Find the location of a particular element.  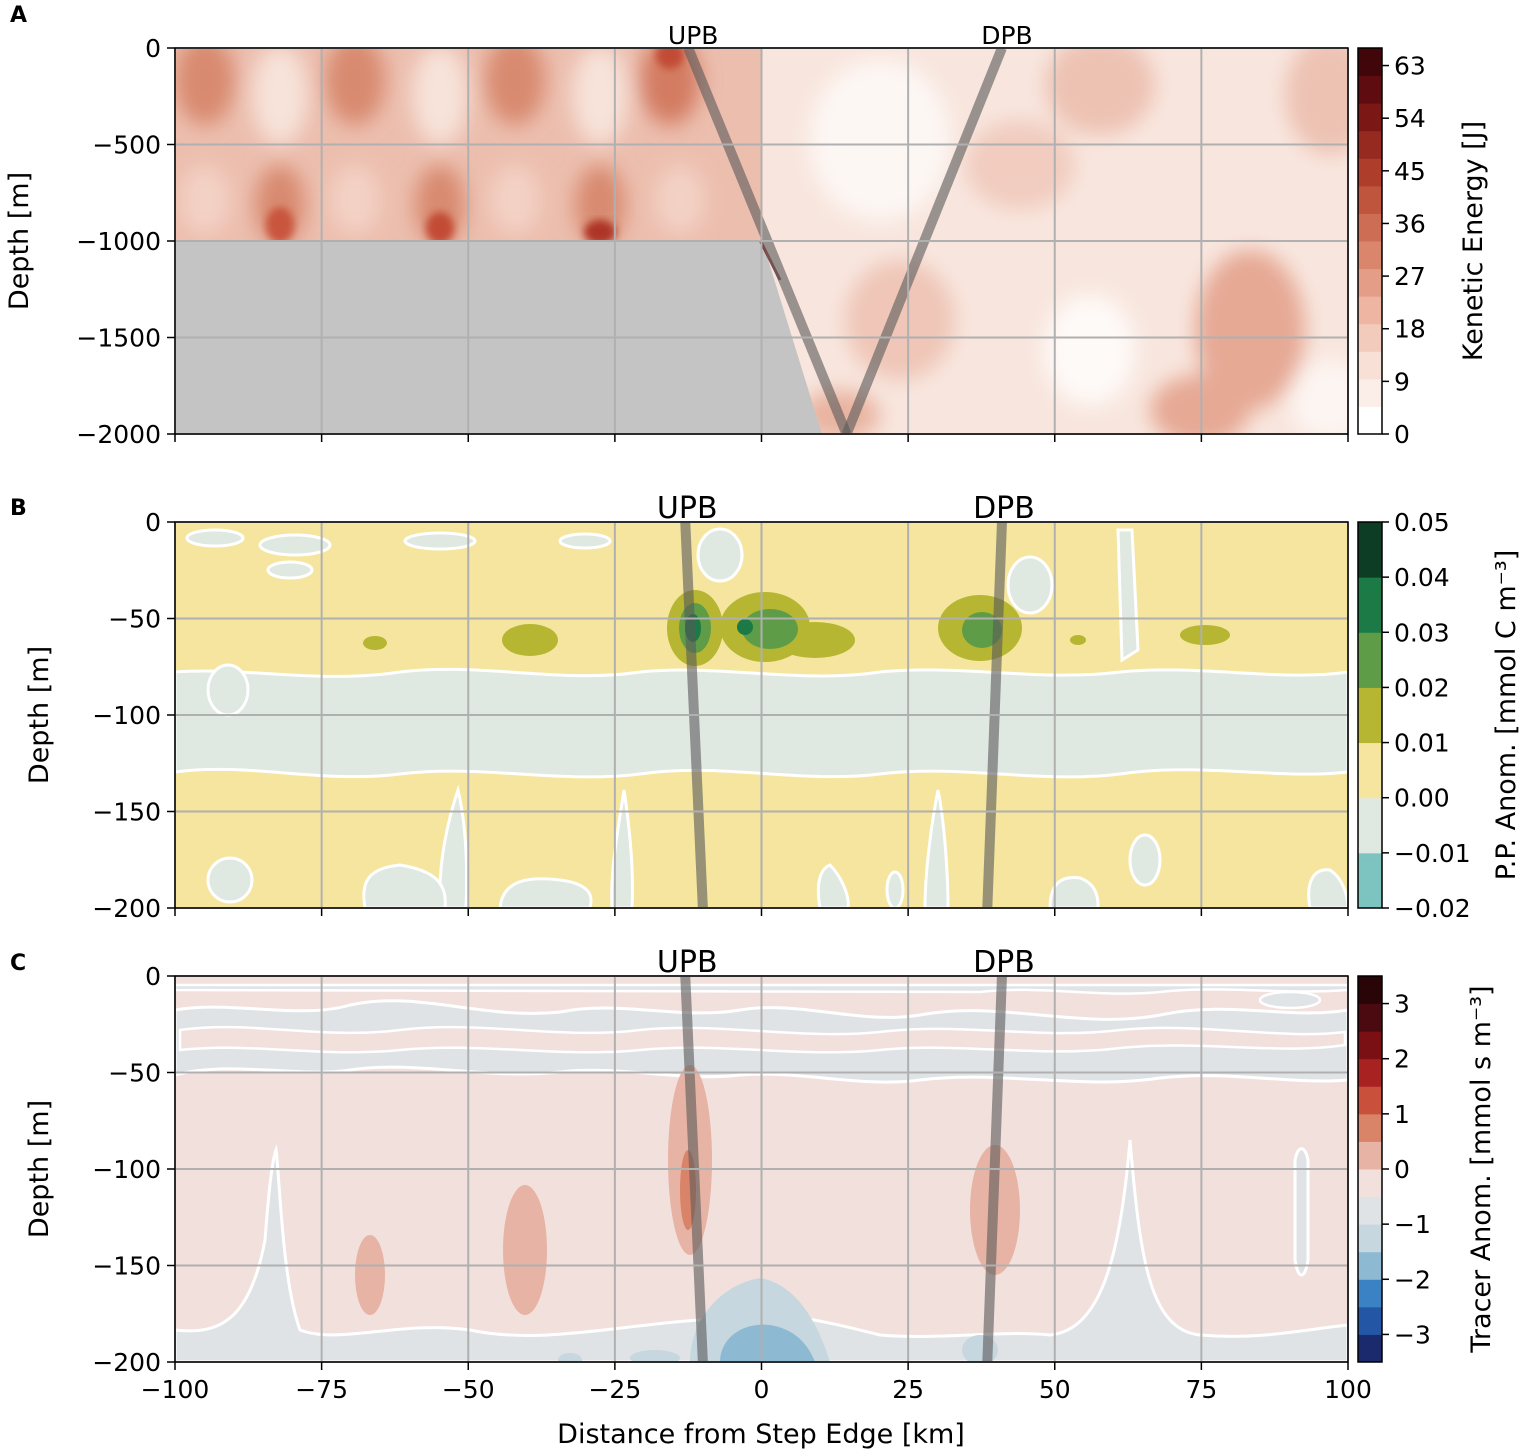

panel-b-colorbar-label: P.P. Anom. [mmol C m⁻³] is located at coordinates (1506, 715).